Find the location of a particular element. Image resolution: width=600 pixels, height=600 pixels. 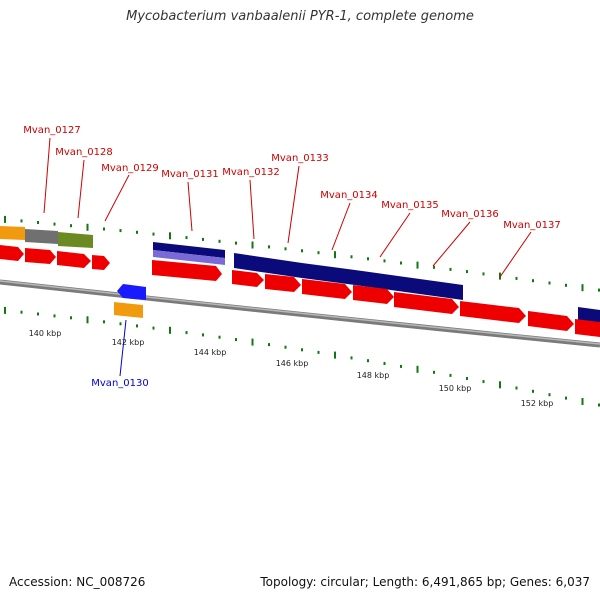

genome-backbone is located at coordinates (300, 313).